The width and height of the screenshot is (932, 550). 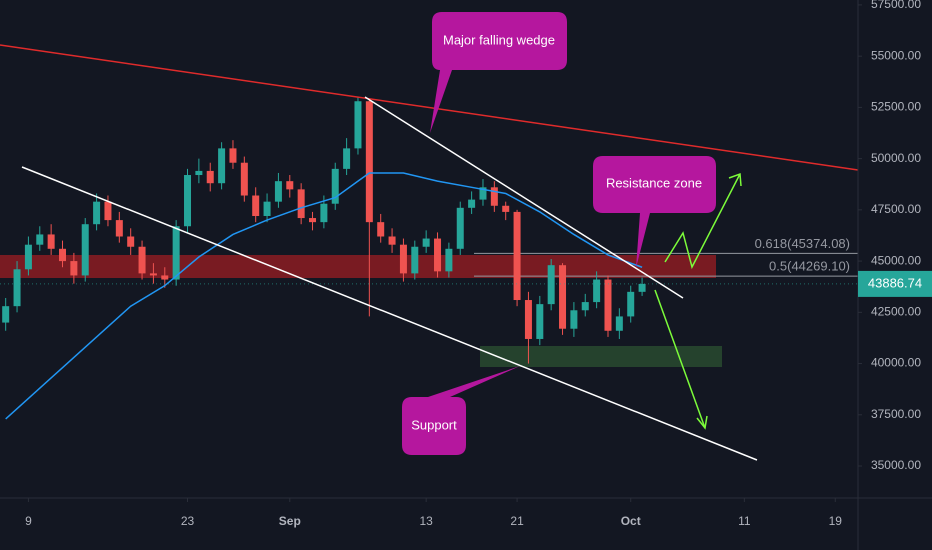 I want to click on x-tick-label: 23, so click(x=188, y=521).